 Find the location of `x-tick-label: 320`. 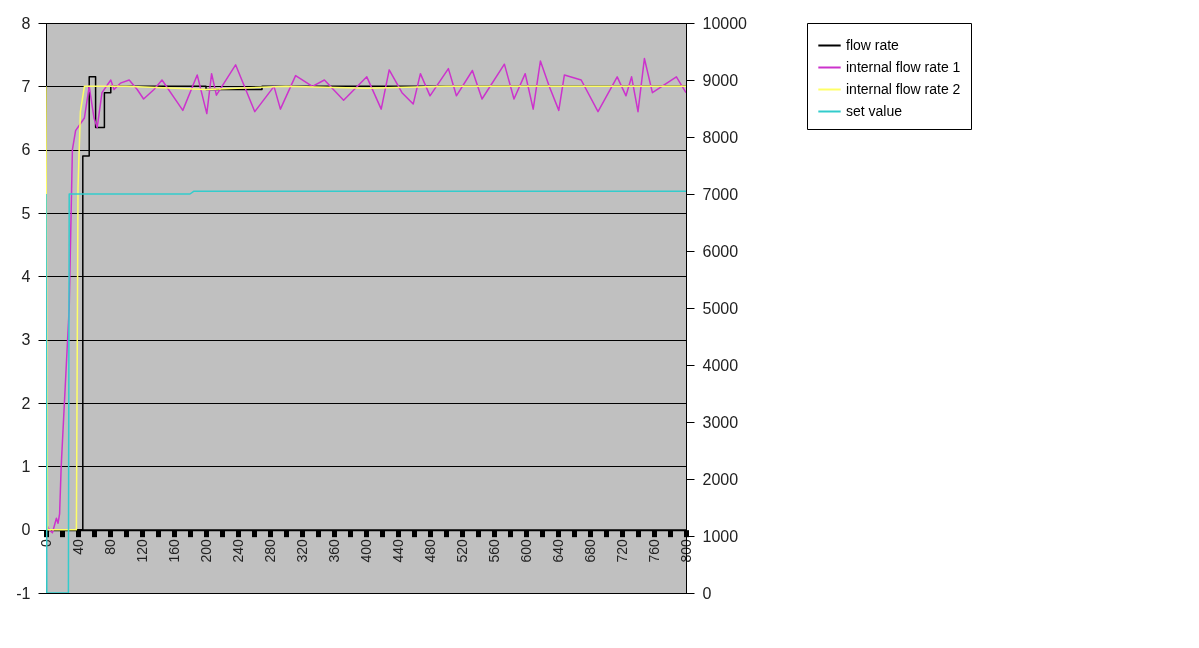

x-tick-label: 320 is located at coordinates (301, 550).